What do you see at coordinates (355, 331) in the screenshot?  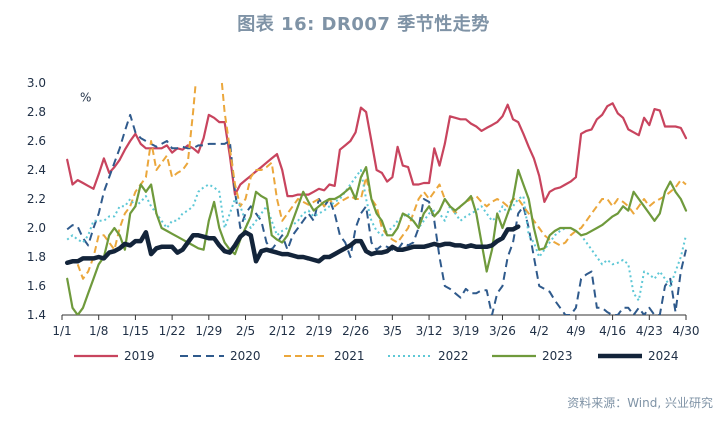 I see `x-tick-label: 2/26` at bounding box center [355, 331].